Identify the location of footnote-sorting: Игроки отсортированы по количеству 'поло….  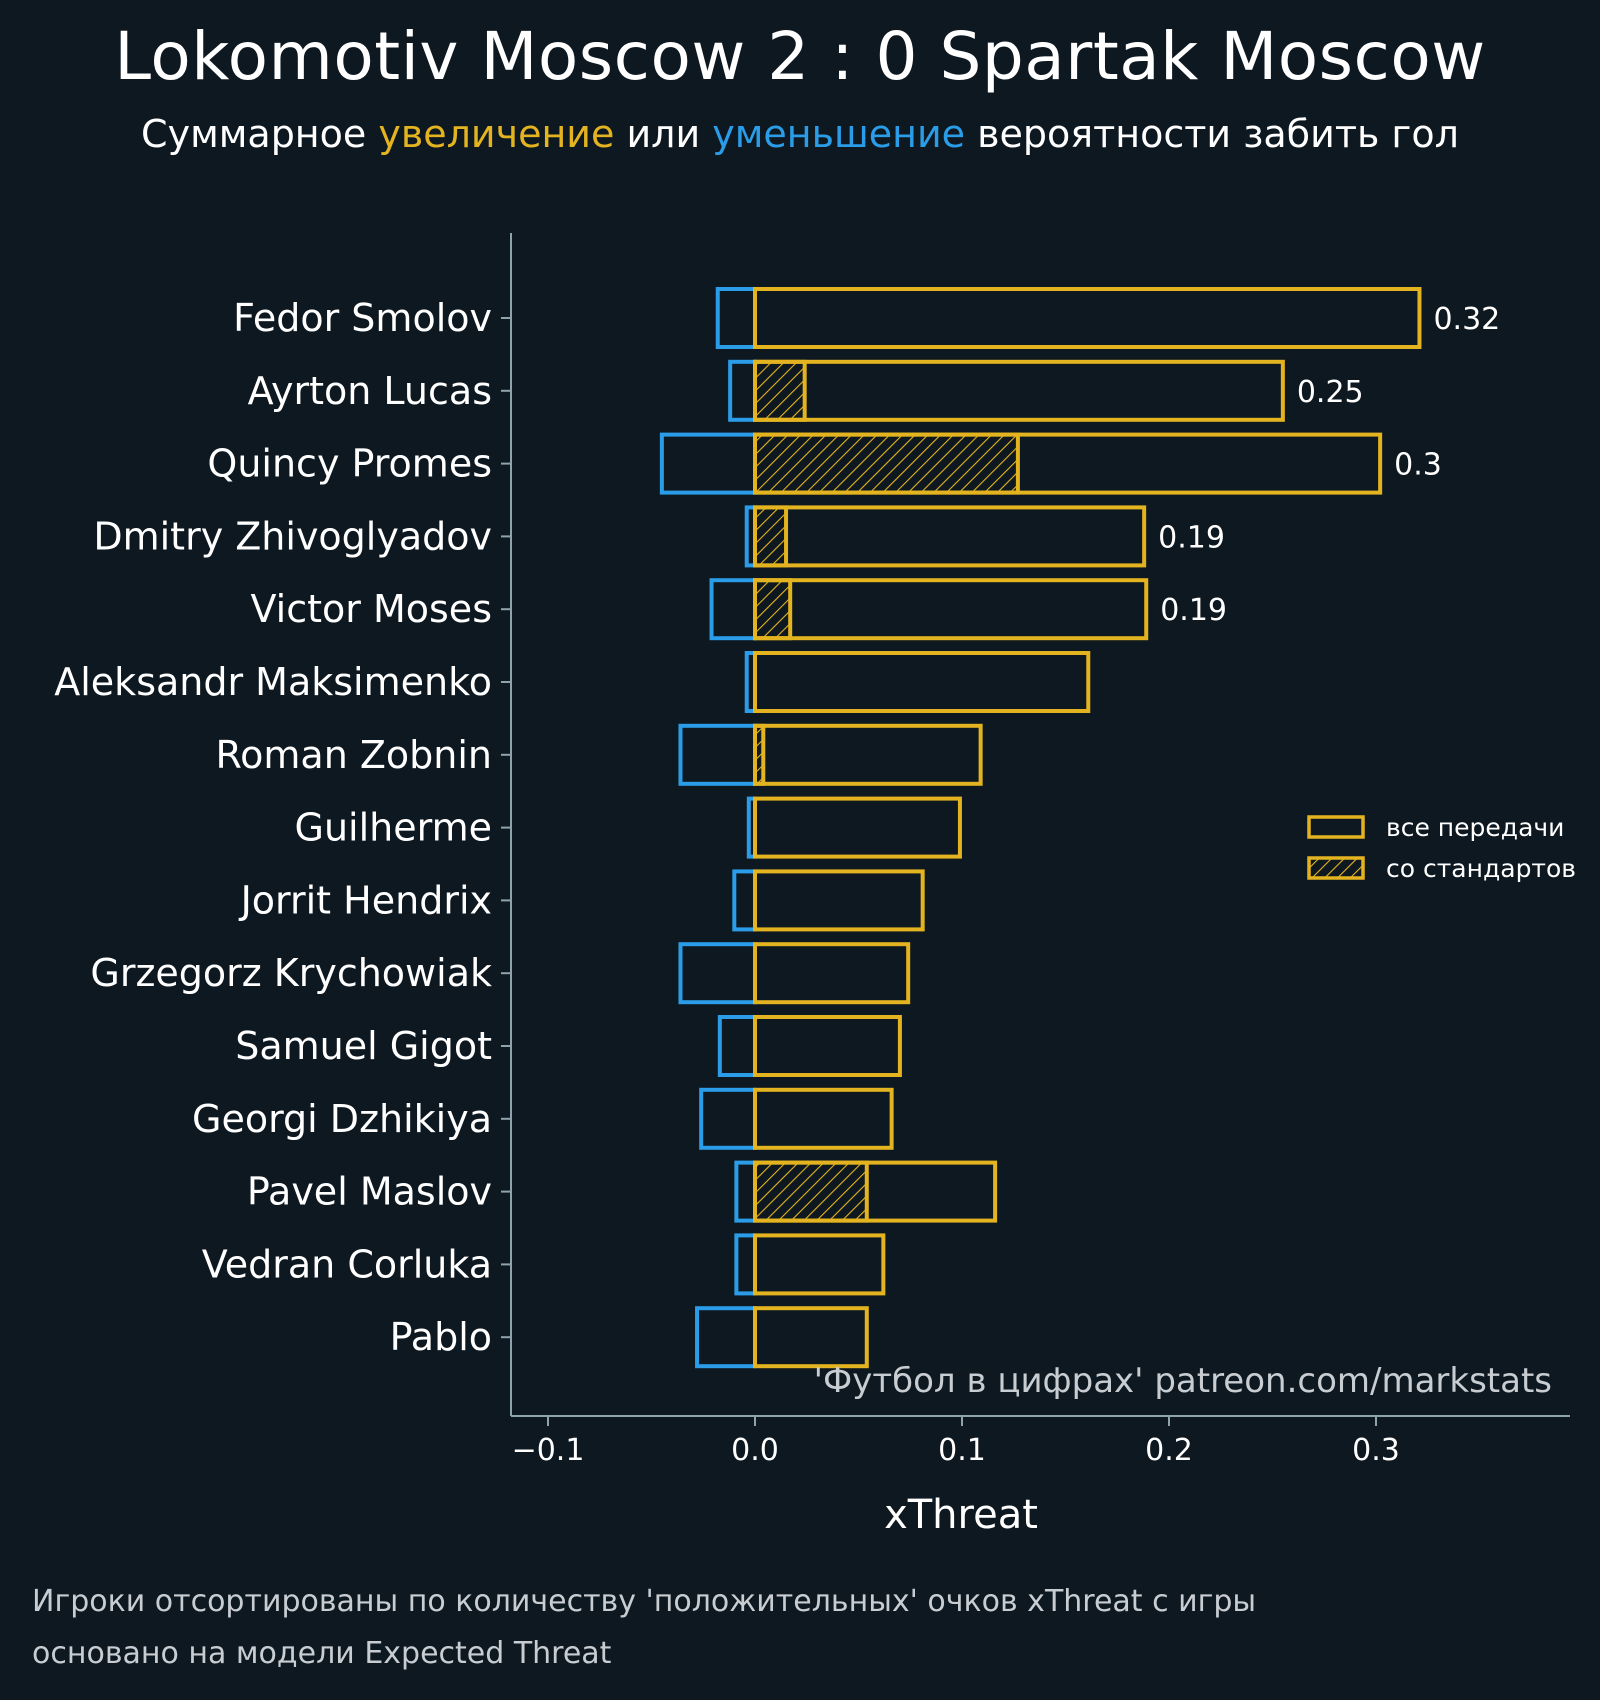
(644, 1601).